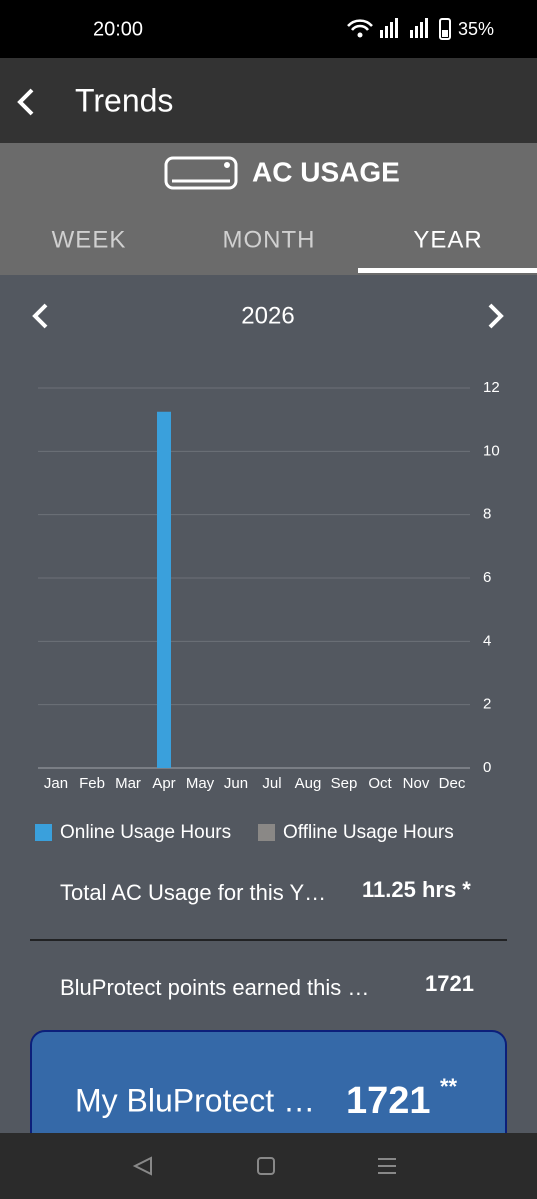 The image size is (537, 1199). I want to click on total-value: 11.25 hrs *, so click(416, 889).